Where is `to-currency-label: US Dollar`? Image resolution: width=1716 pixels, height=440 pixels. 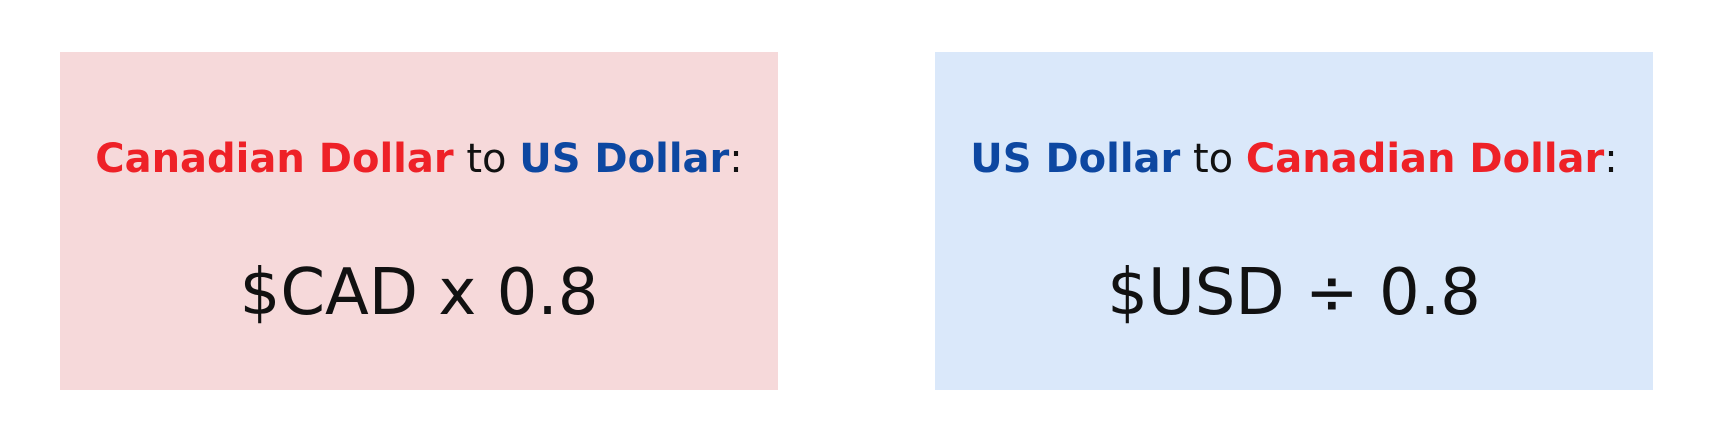
to-currency-label: US Dollar is located at coordinates (624, 159).